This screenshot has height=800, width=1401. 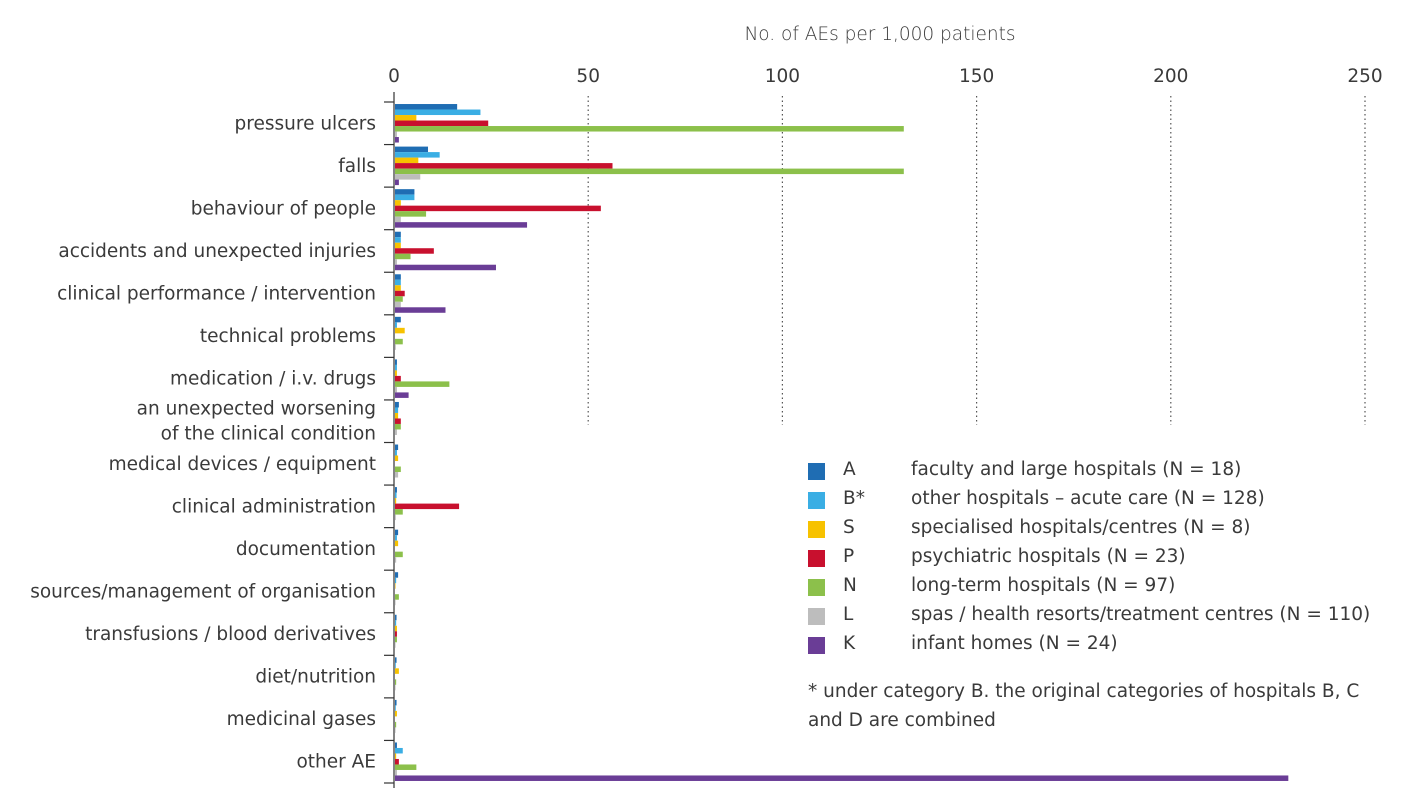 I want to click on legend-label: infant homes (N = 24), so click(x=1014, y=643).